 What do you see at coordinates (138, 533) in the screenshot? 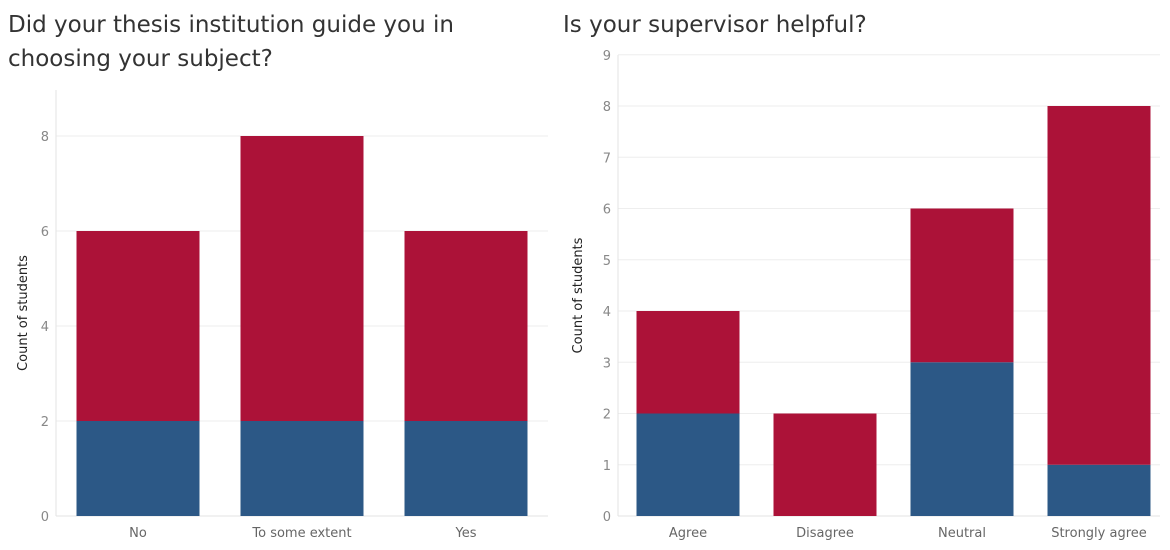
I see `category-label: No` at bounding box center [138, 533].